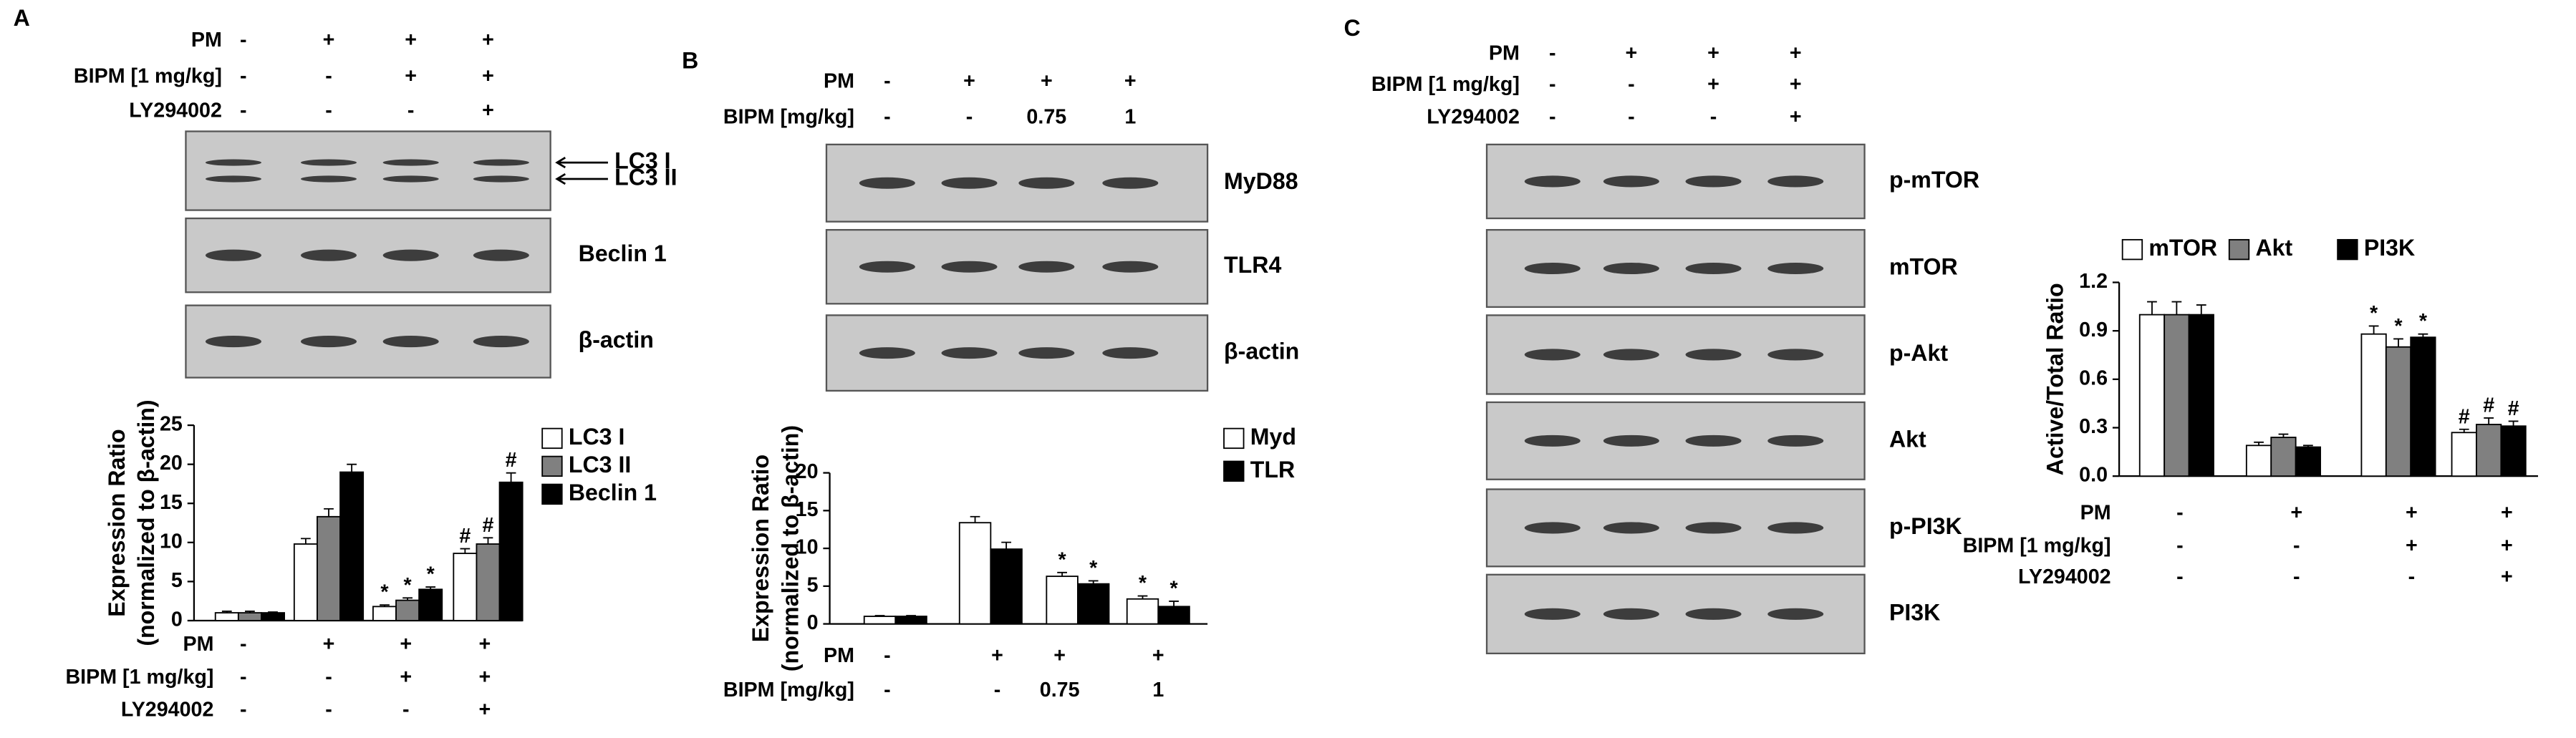 This screenshot has width=2576, height=738. I want to click on legend-label: Akt, so click(2273, 248).